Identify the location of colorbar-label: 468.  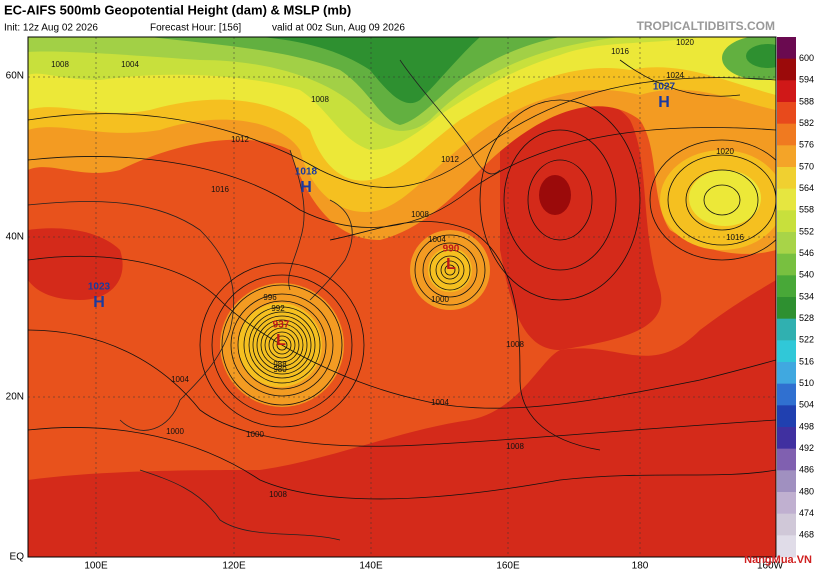
(806, 535).